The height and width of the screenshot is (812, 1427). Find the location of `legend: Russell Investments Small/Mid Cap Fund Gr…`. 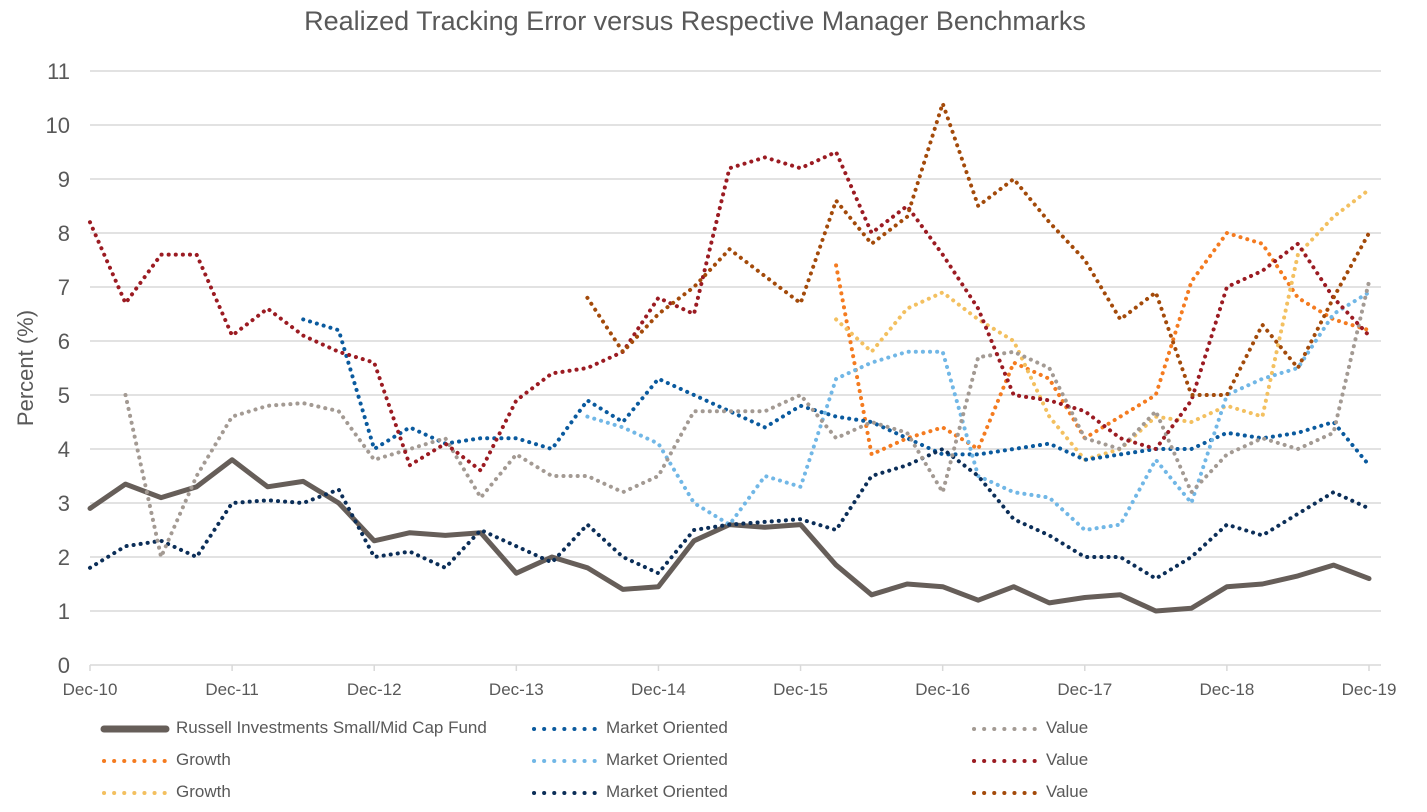

legend: Russell Investments Small/Mid Cap Fund Gr… is located at coordinates (700, 762).